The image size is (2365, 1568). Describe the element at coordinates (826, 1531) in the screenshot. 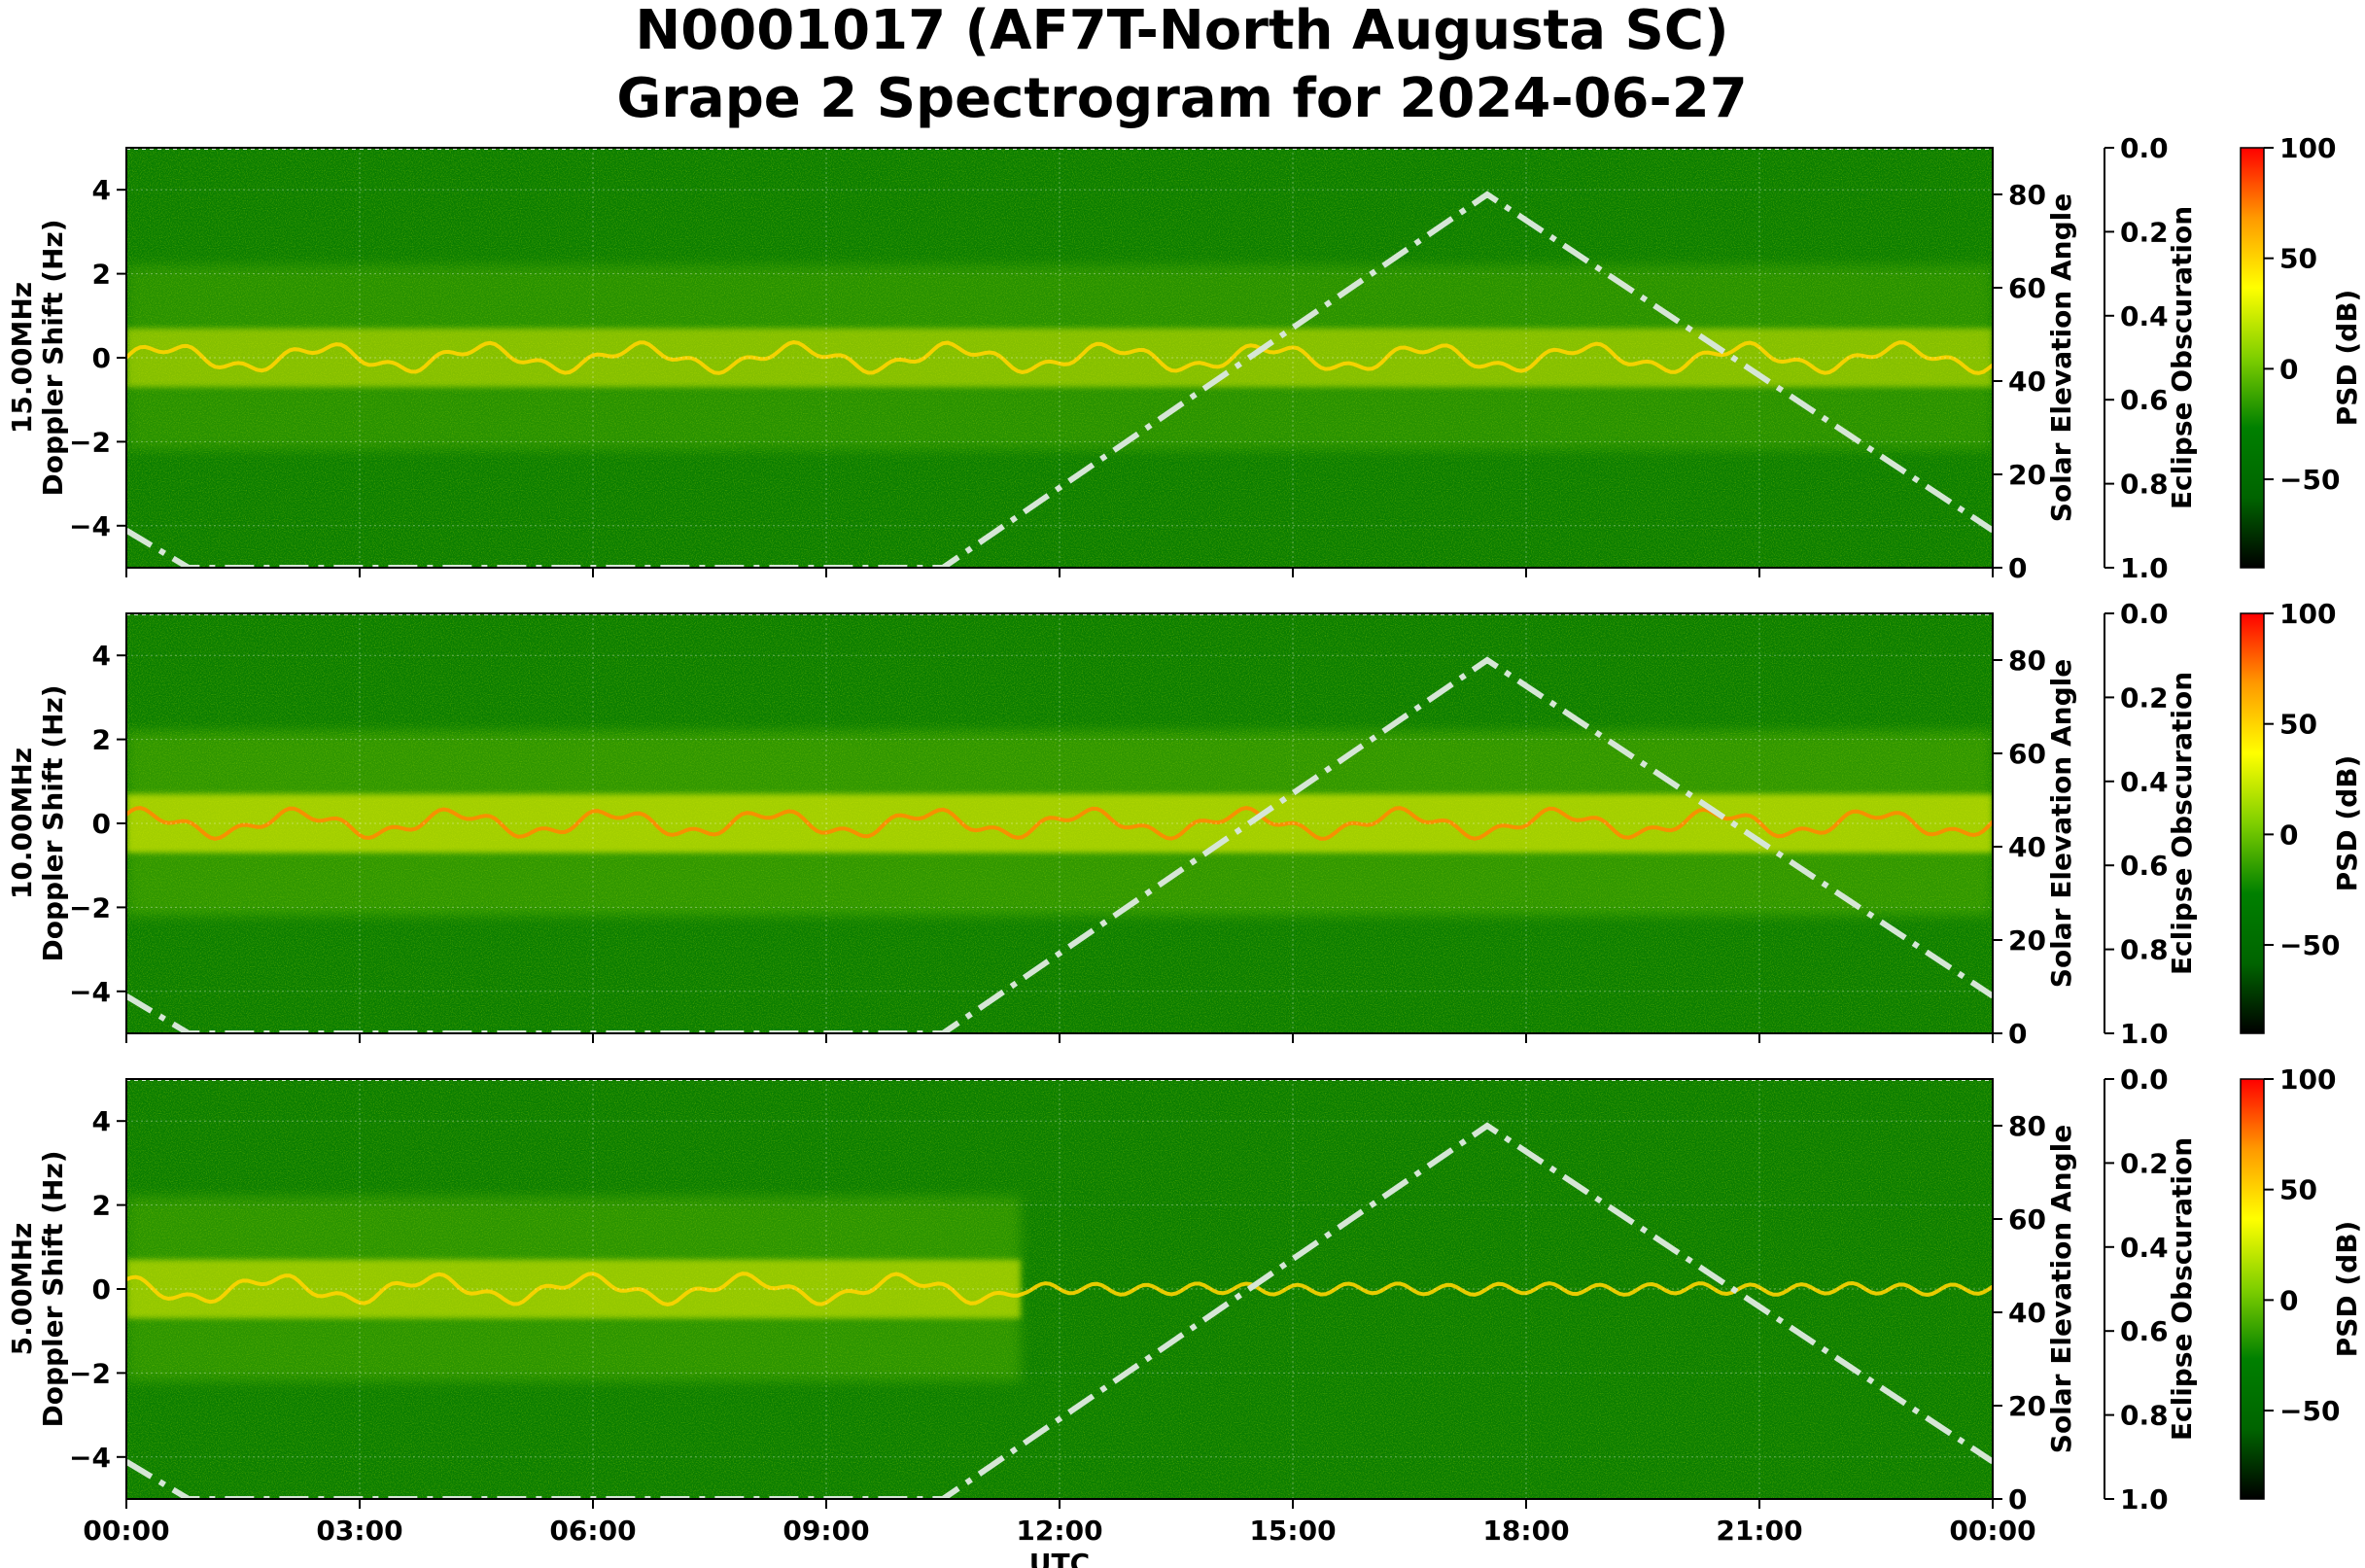

I see `x-tick-label: 09:00` at that location.